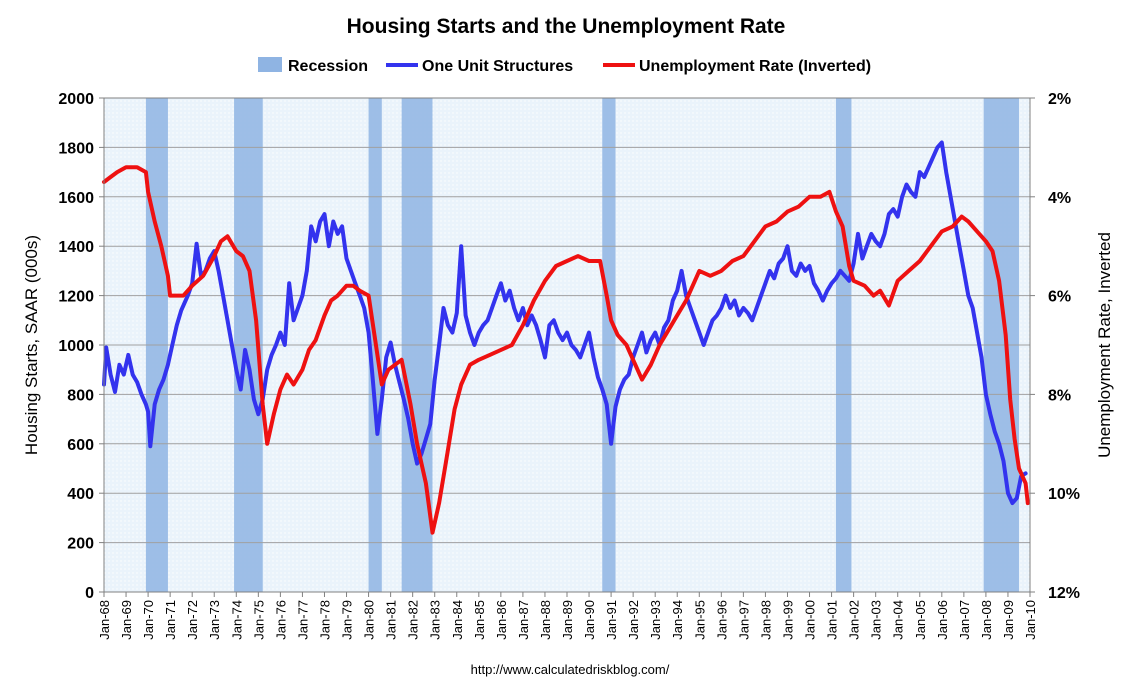 This screenshot has width=1133, height=698. Describe the element at coordinates (214, 620) in the screenshot. I see `x-tick-label: Jan-73` at that location.